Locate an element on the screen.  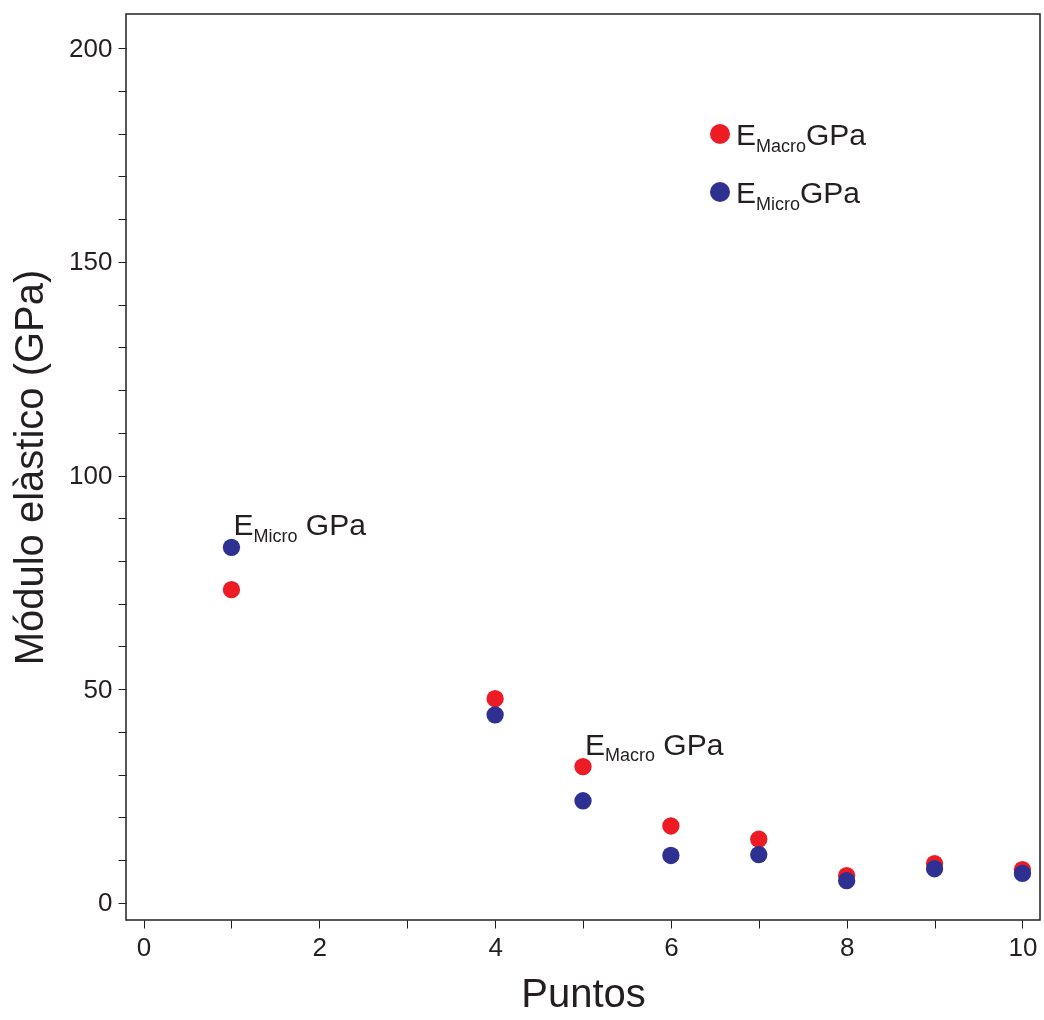
y-tick-label: 100 is located at coordinates (91, 475).